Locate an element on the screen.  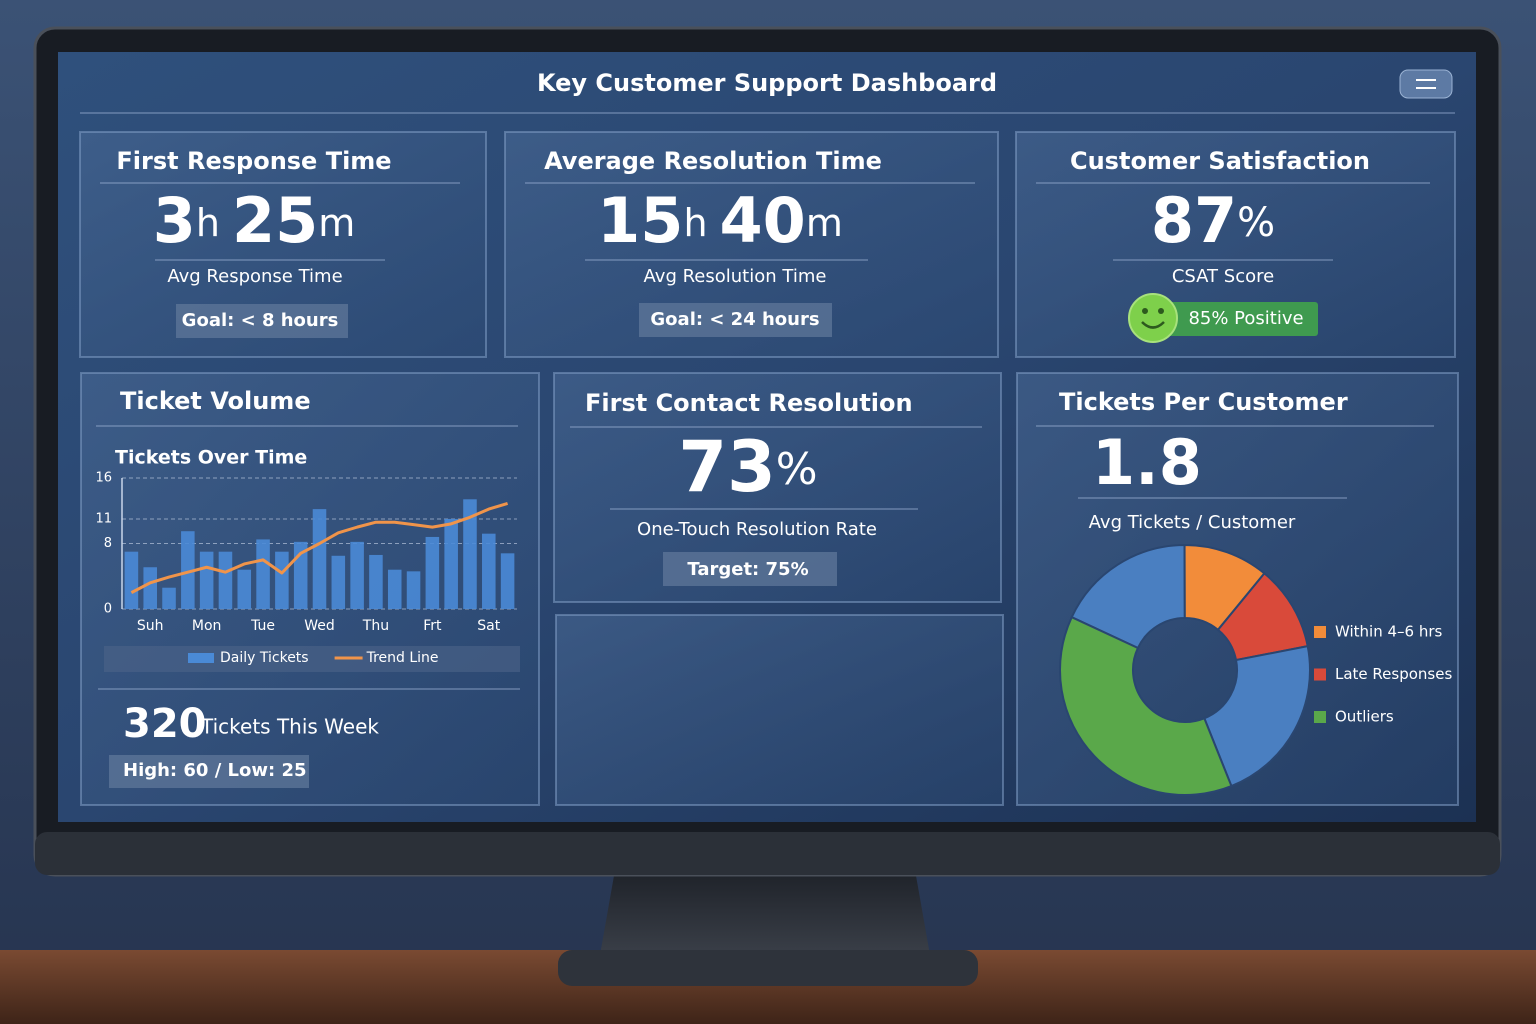
legend-box is located at coordinates (312, 659).